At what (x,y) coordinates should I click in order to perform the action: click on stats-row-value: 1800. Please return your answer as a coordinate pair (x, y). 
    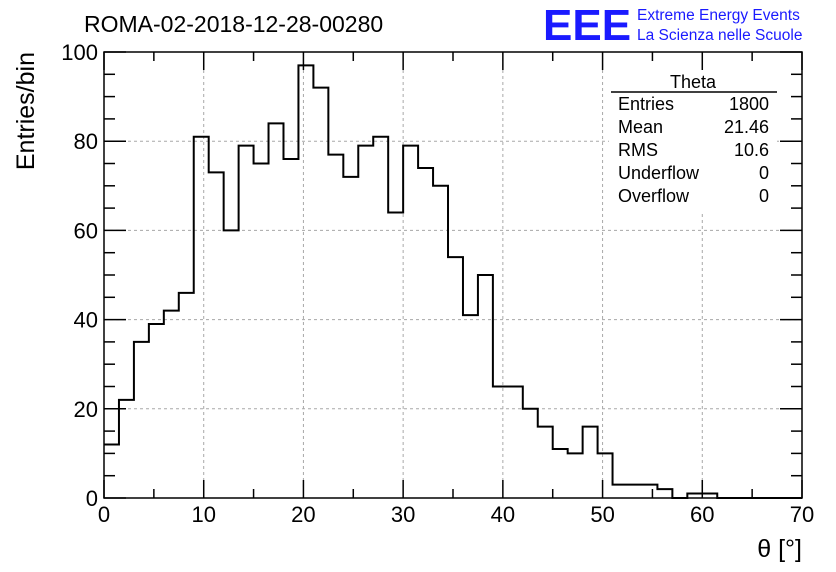
    Looking at the image, I should click on (749, 104).